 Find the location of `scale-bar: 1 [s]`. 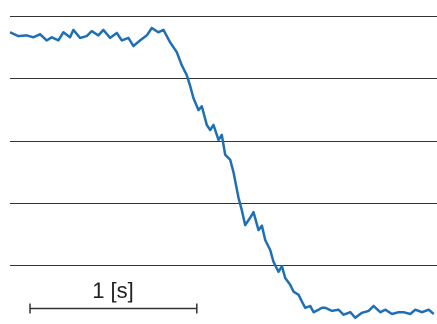

scale-bar: 1 [s] is located at coordinates (113, 296).